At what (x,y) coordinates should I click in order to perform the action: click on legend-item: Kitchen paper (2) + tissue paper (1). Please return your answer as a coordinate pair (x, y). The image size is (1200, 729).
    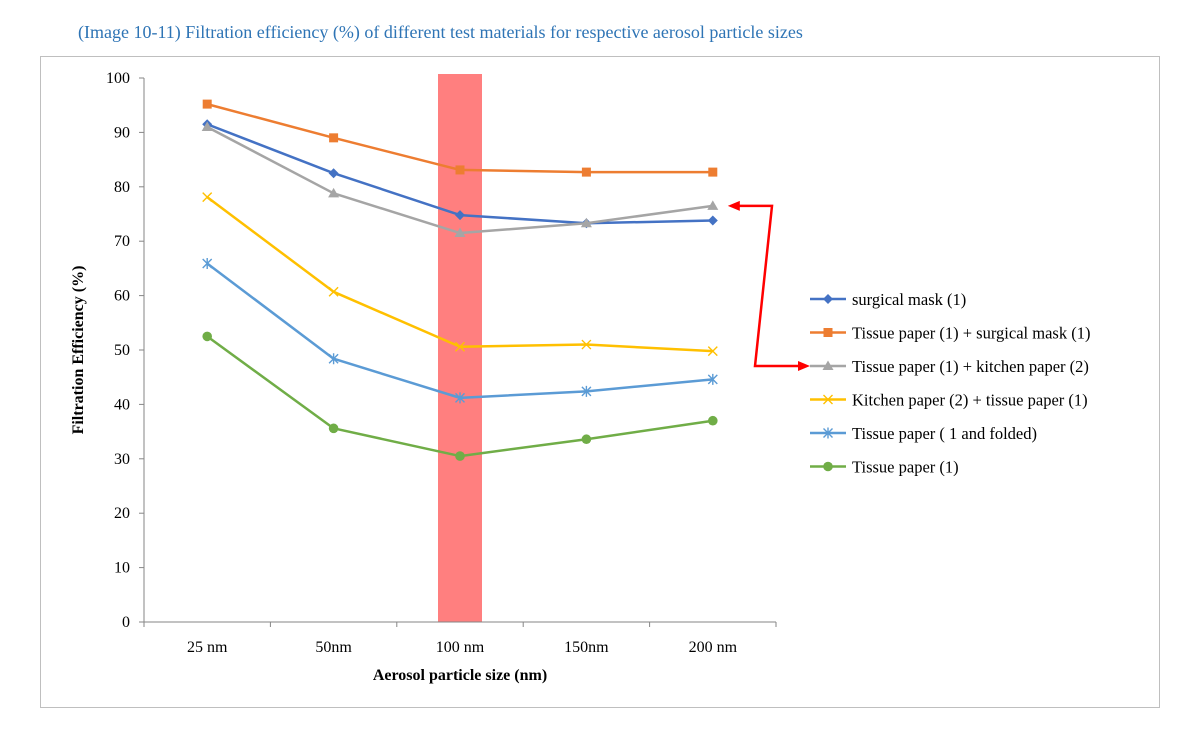
    Looking at the image, I should click on (949, 400).